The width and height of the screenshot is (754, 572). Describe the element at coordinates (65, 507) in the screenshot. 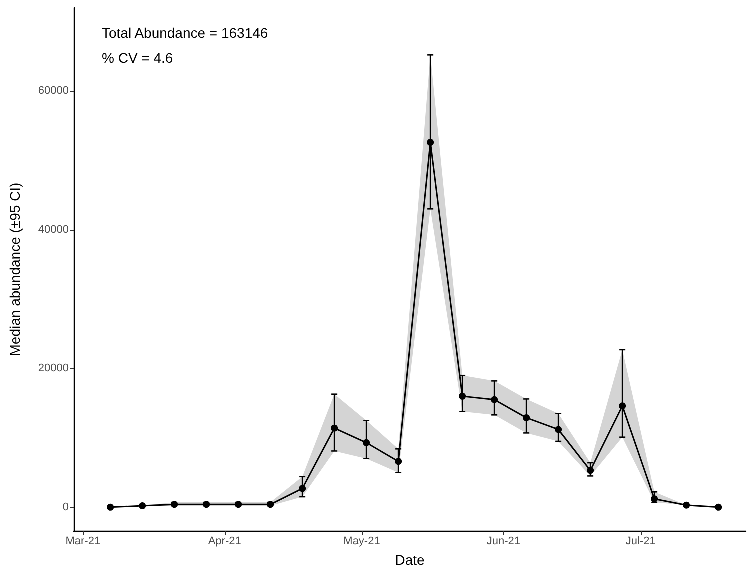

I see `y-tick-label: 0` at that location.